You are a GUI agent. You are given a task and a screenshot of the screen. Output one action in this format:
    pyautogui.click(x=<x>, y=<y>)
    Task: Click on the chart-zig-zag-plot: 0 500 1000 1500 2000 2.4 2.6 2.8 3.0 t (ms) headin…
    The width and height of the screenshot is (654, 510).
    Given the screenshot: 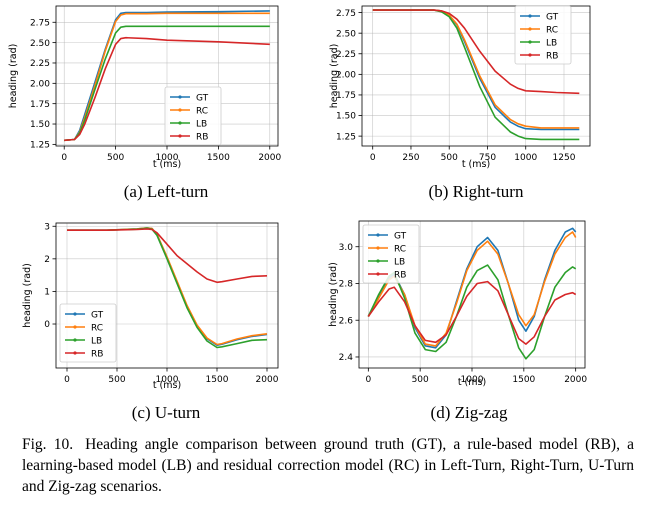 What is the action you would take?
    pyautogui.click(x=457, y=304)
    